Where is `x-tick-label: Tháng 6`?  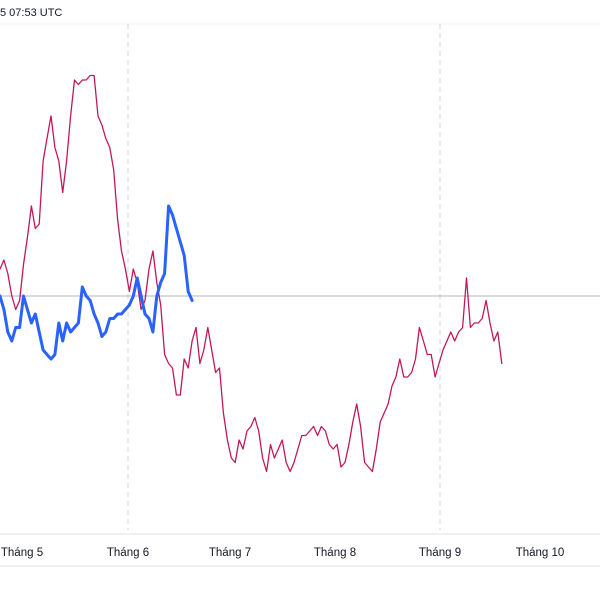
x-tick-label: Tháng 6 is located at coordinates (128, 553).